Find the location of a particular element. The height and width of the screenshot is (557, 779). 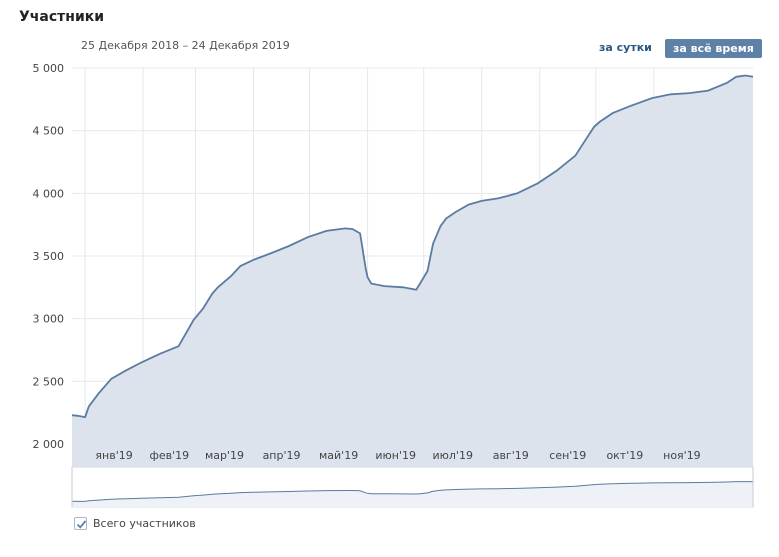

navigator is located at coordinates (412, 487).